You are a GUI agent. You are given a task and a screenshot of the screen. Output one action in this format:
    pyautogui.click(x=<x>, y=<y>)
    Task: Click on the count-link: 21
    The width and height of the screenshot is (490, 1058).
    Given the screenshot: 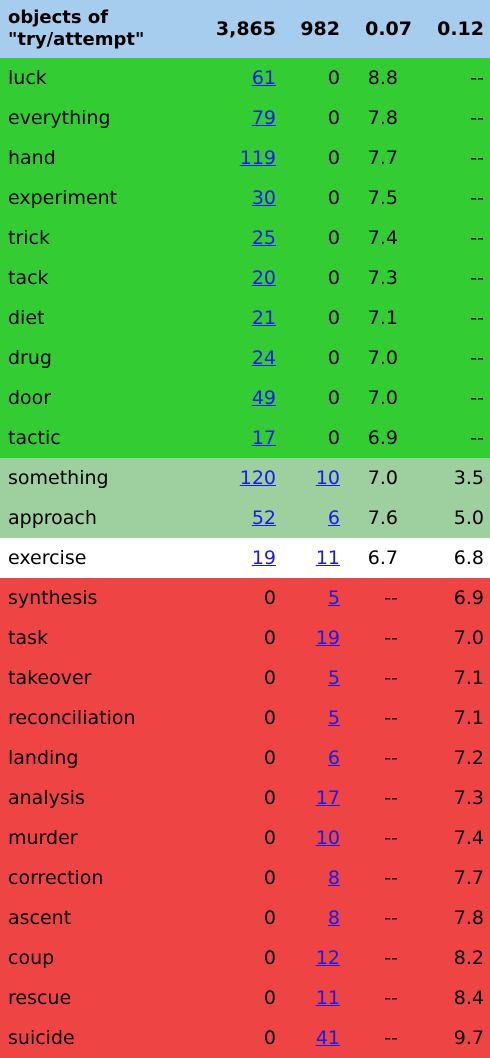 What is the action you would take?
    pyautogui.click(x=263, y=318)
    